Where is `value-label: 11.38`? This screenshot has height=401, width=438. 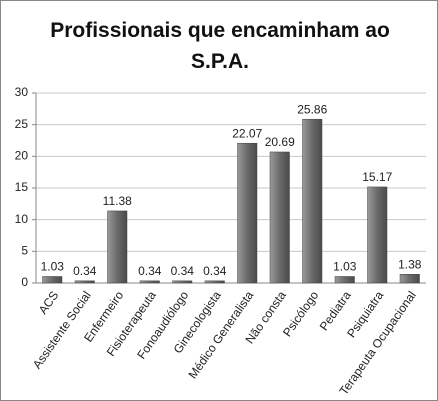
value-label: 11.38 is located at coordinates (117, 201).